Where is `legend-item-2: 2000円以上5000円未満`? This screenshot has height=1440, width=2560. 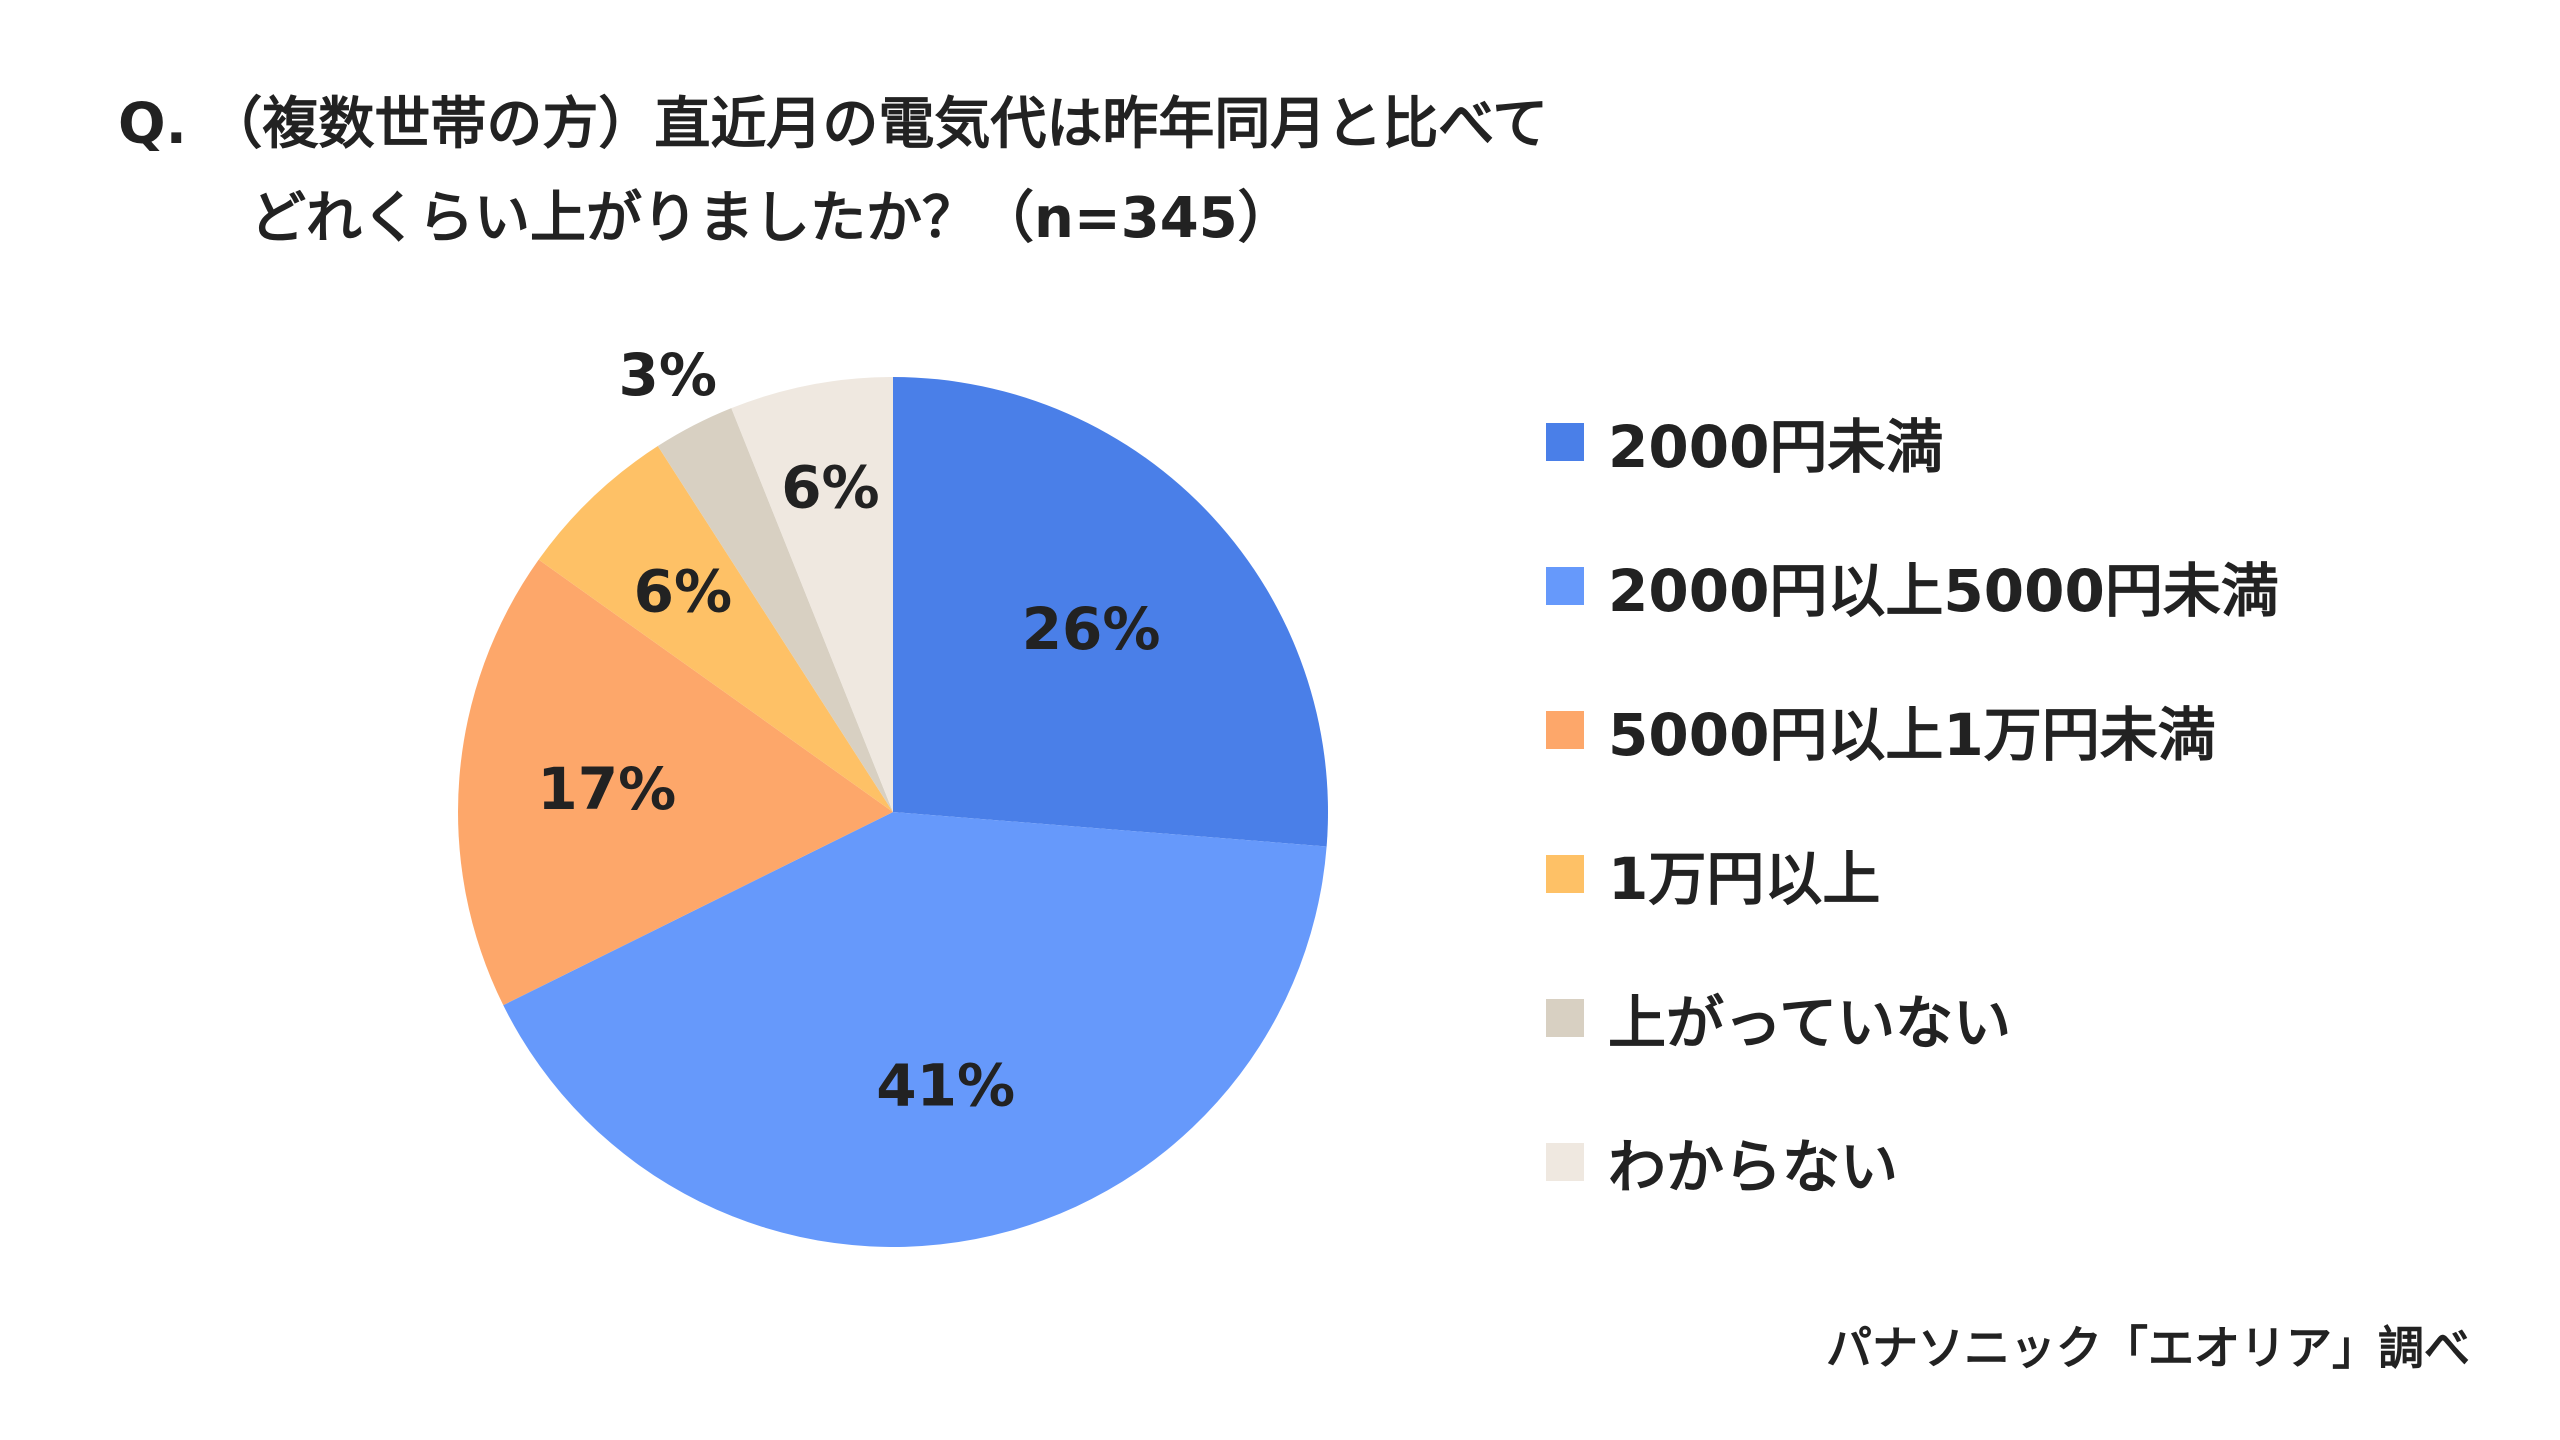 legend-item-2: 2000円以上5000円未満 is located at coordinates (2026, 586).